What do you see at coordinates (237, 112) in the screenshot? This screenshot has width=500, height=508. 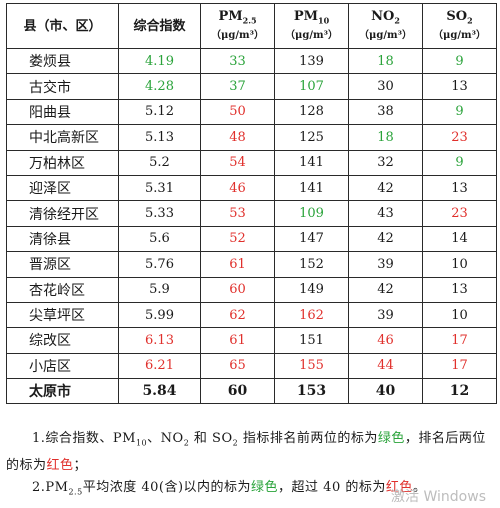 I see `cell-pm25: 50` at bounding box center [237, 112].